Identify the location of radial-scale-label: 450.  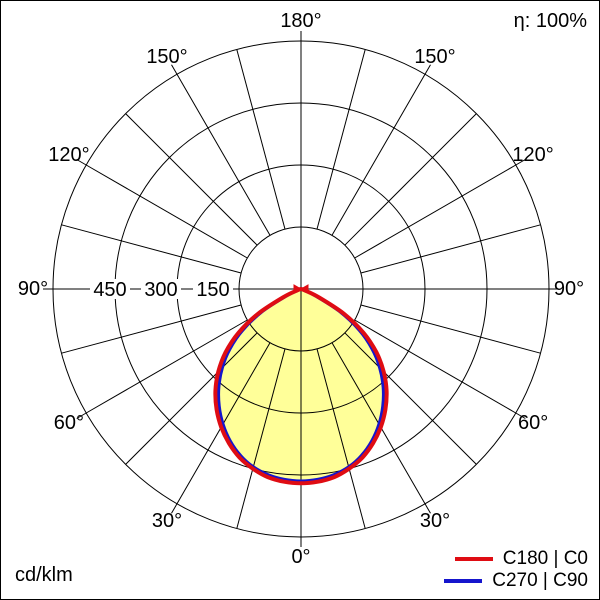
(109, 290).